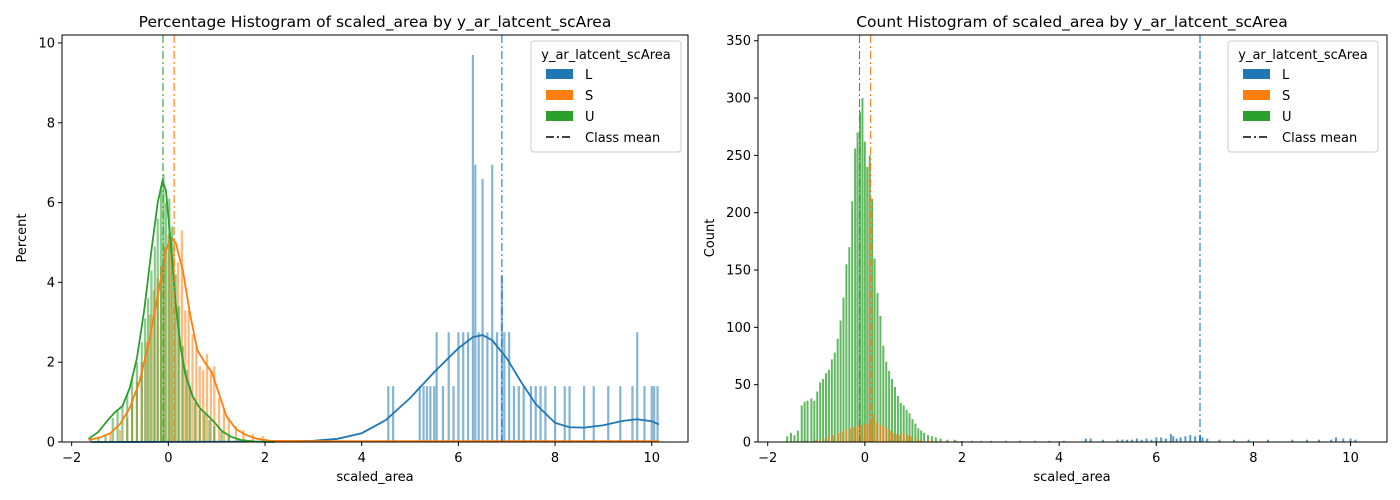 The image size is (1400, 500). Describe the element at coordinates (1059, 458) in the screenshot. I see `right-x-tick-label: 4` at that location.